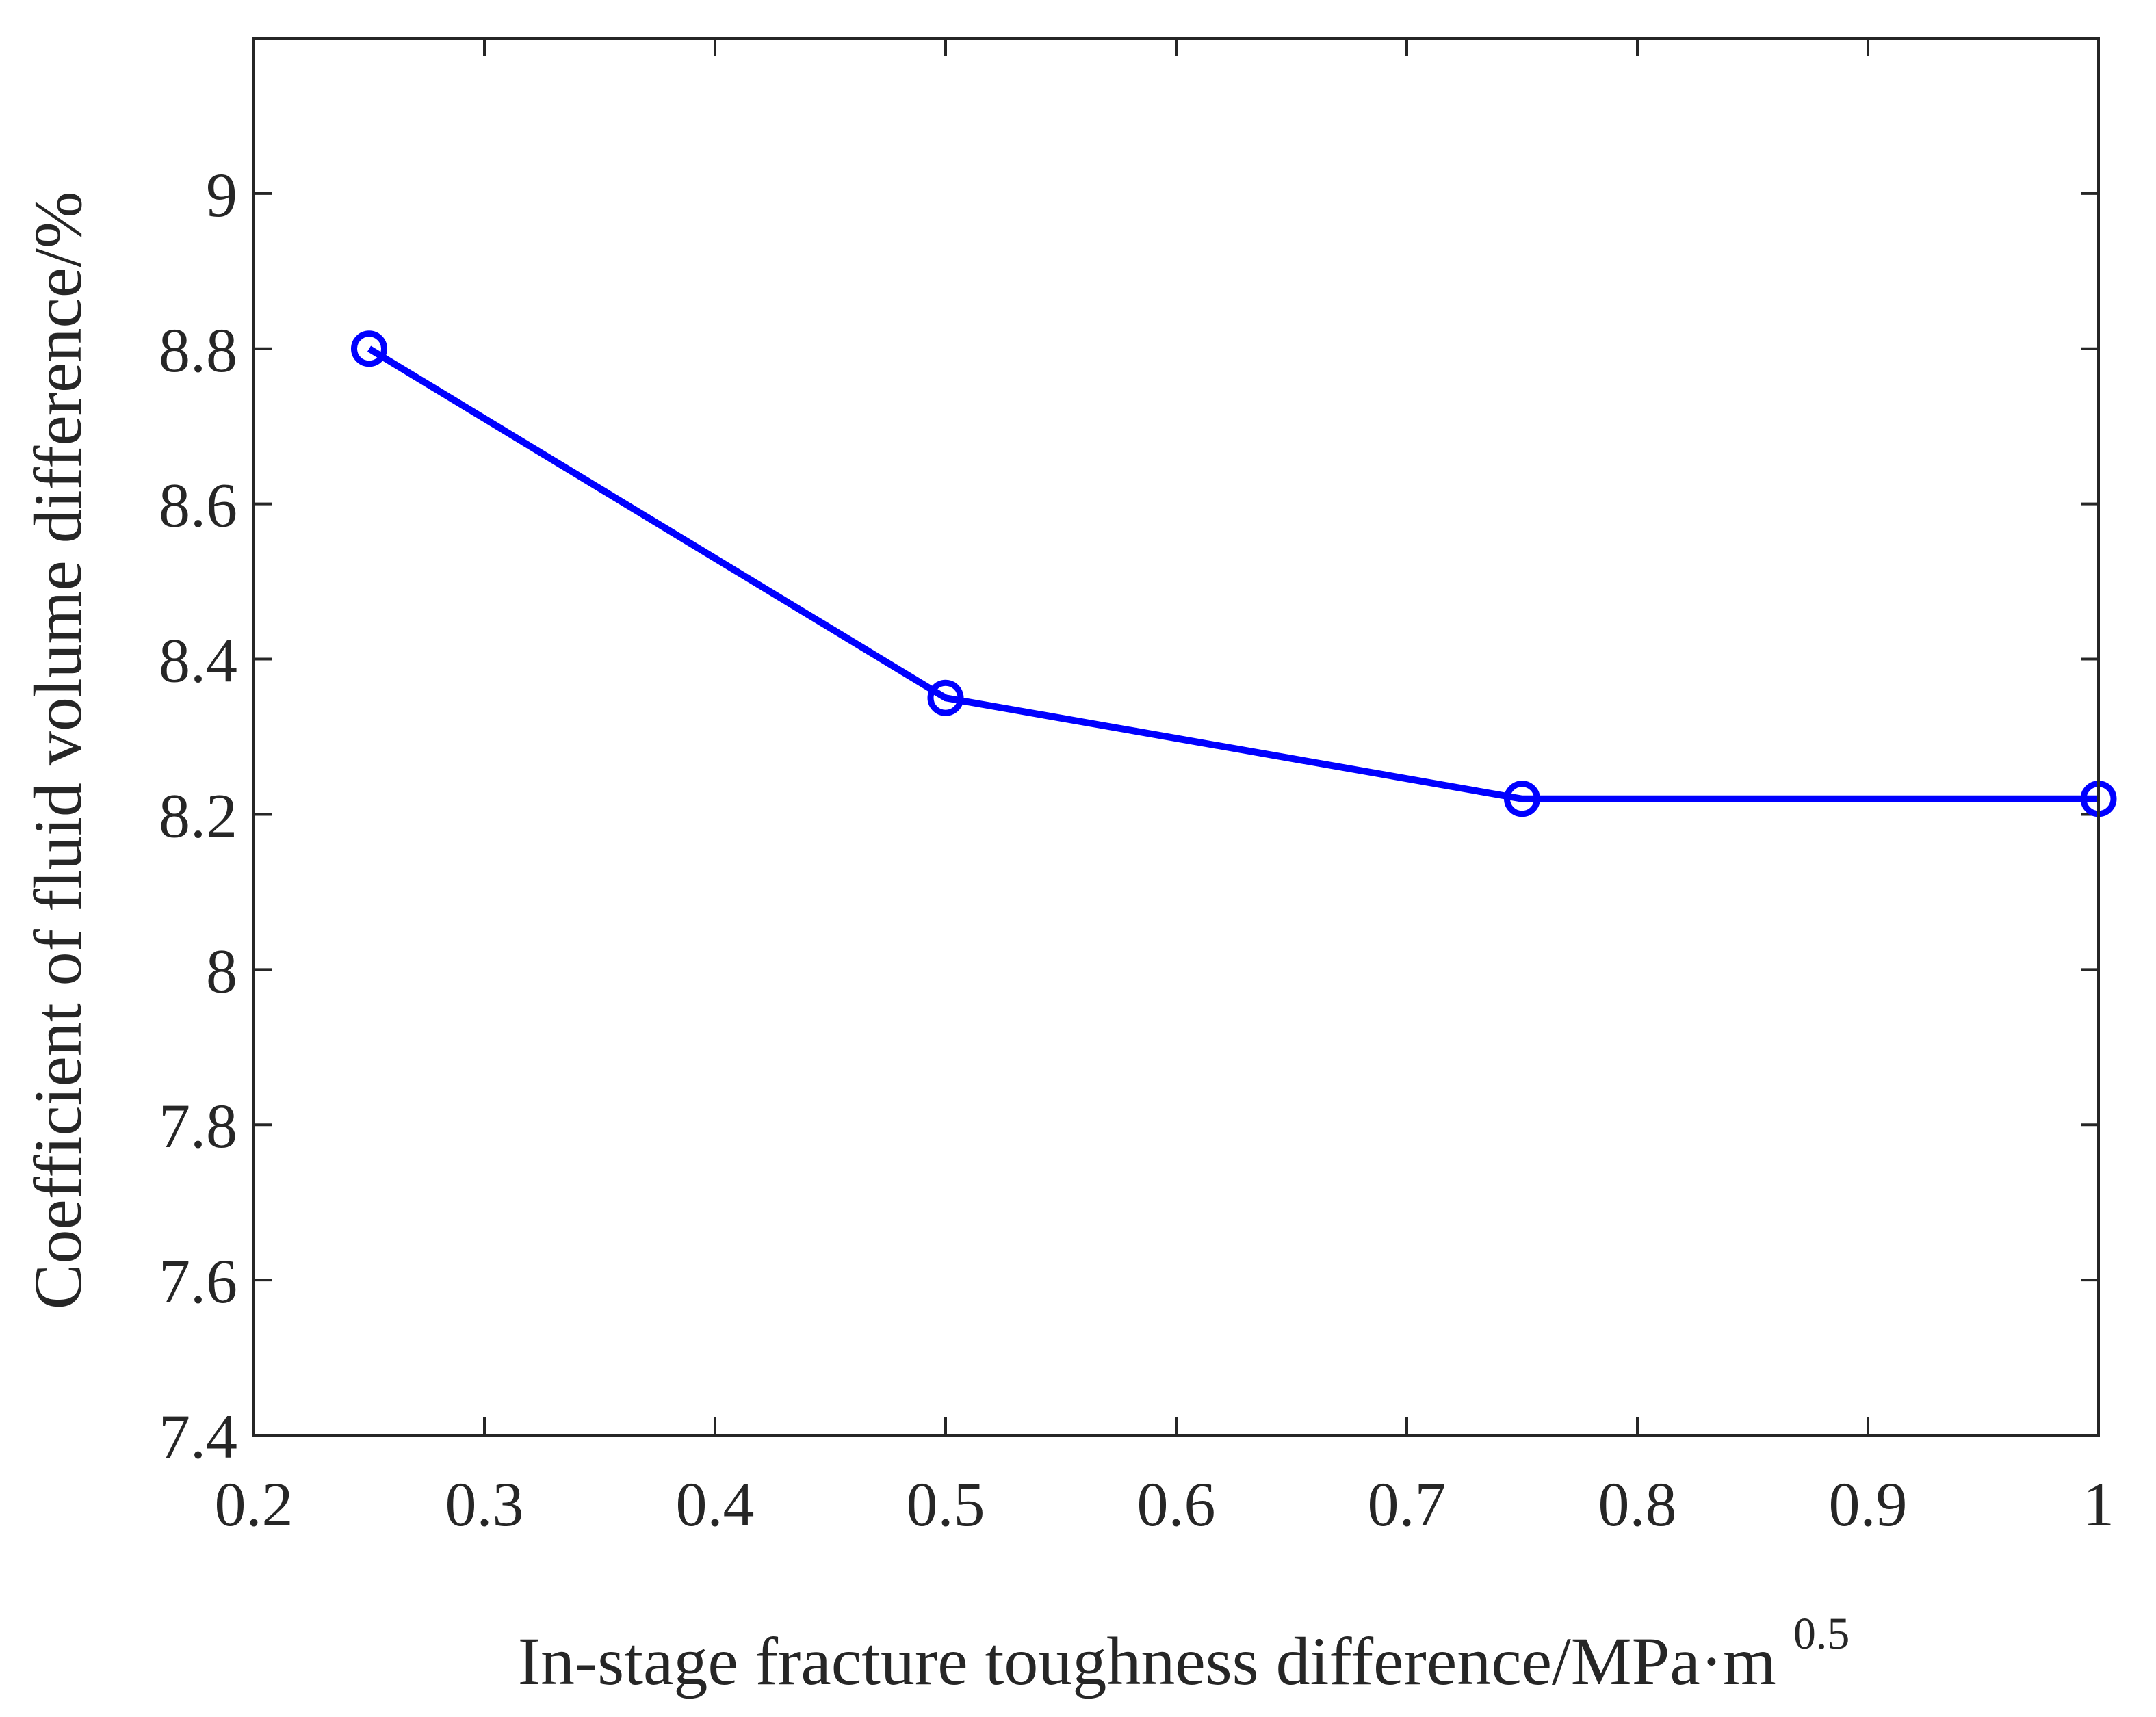 The width and height of the screenshot is (2156, 1717). What do you see at coordinates (198, 661) in the screenshot?
I see `y-tick-label: 8.4` at bounding box center [198, 661].